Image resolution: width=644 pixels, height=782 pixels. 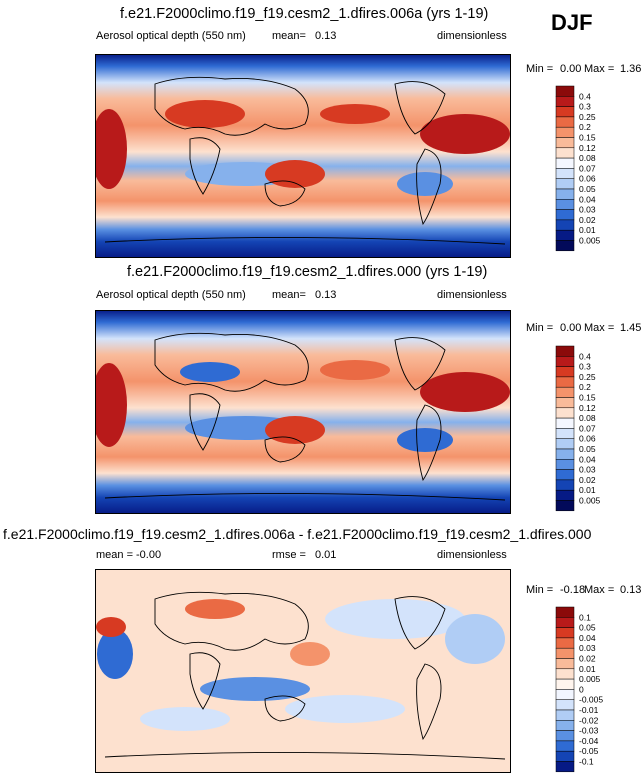 I want to click on panel-1-max-label: Max =, so click(x=599, y=69).